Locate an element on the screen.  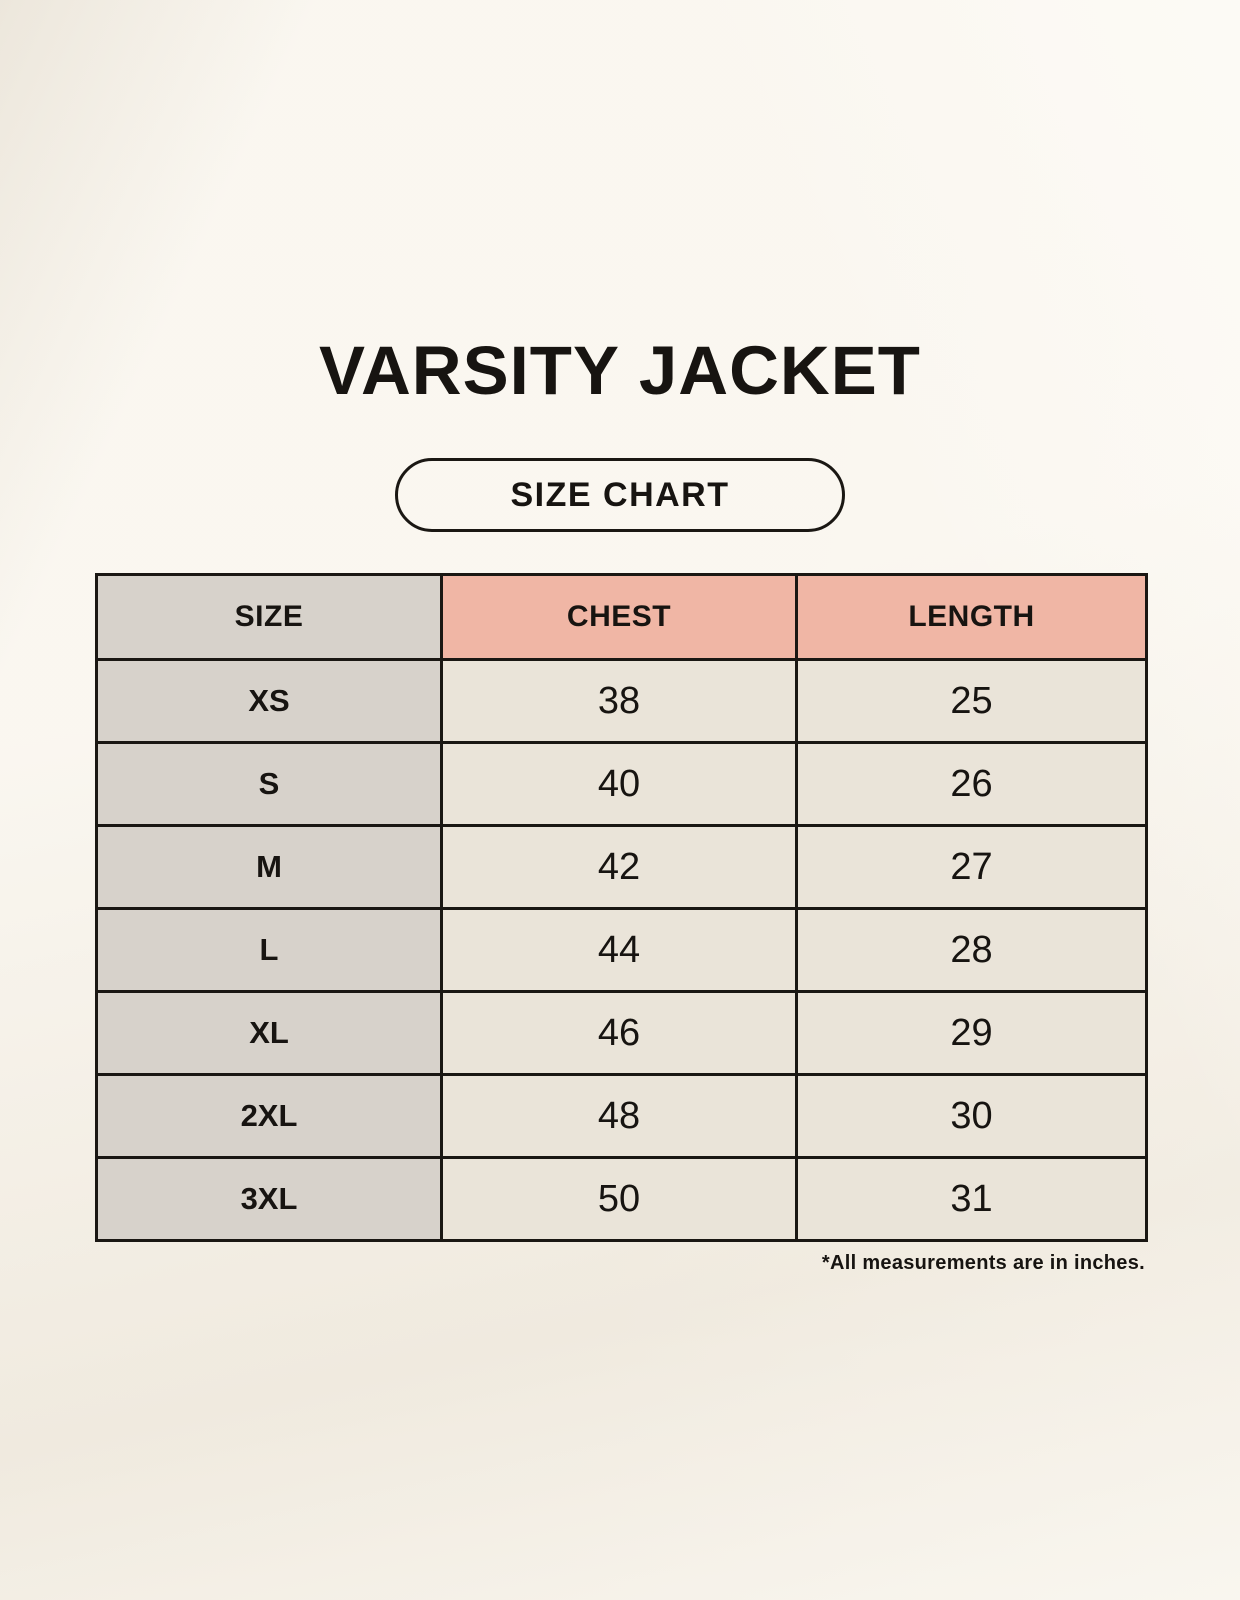
length-value-cell: 25 is located at coordinates (971, 701).